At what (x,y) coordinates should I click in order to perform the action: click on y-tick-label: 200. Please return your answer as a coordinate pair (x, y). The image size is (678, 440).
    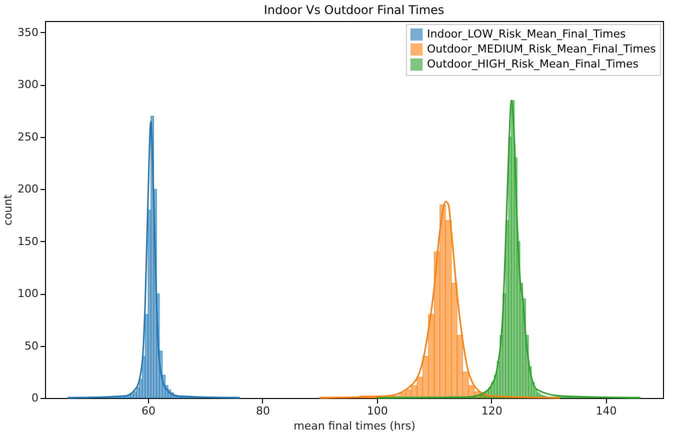
    Looking at the image, I should click on (28, 189).